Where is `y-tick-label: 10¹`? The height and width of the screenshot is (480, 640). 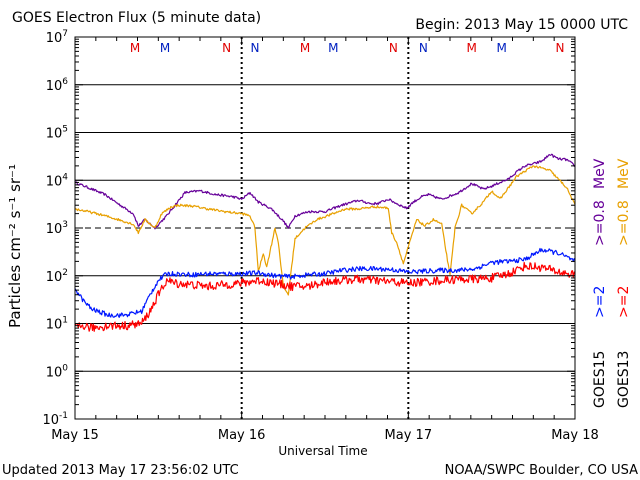 y-tick-label: 10¹ is located at coordinates (57, 324).